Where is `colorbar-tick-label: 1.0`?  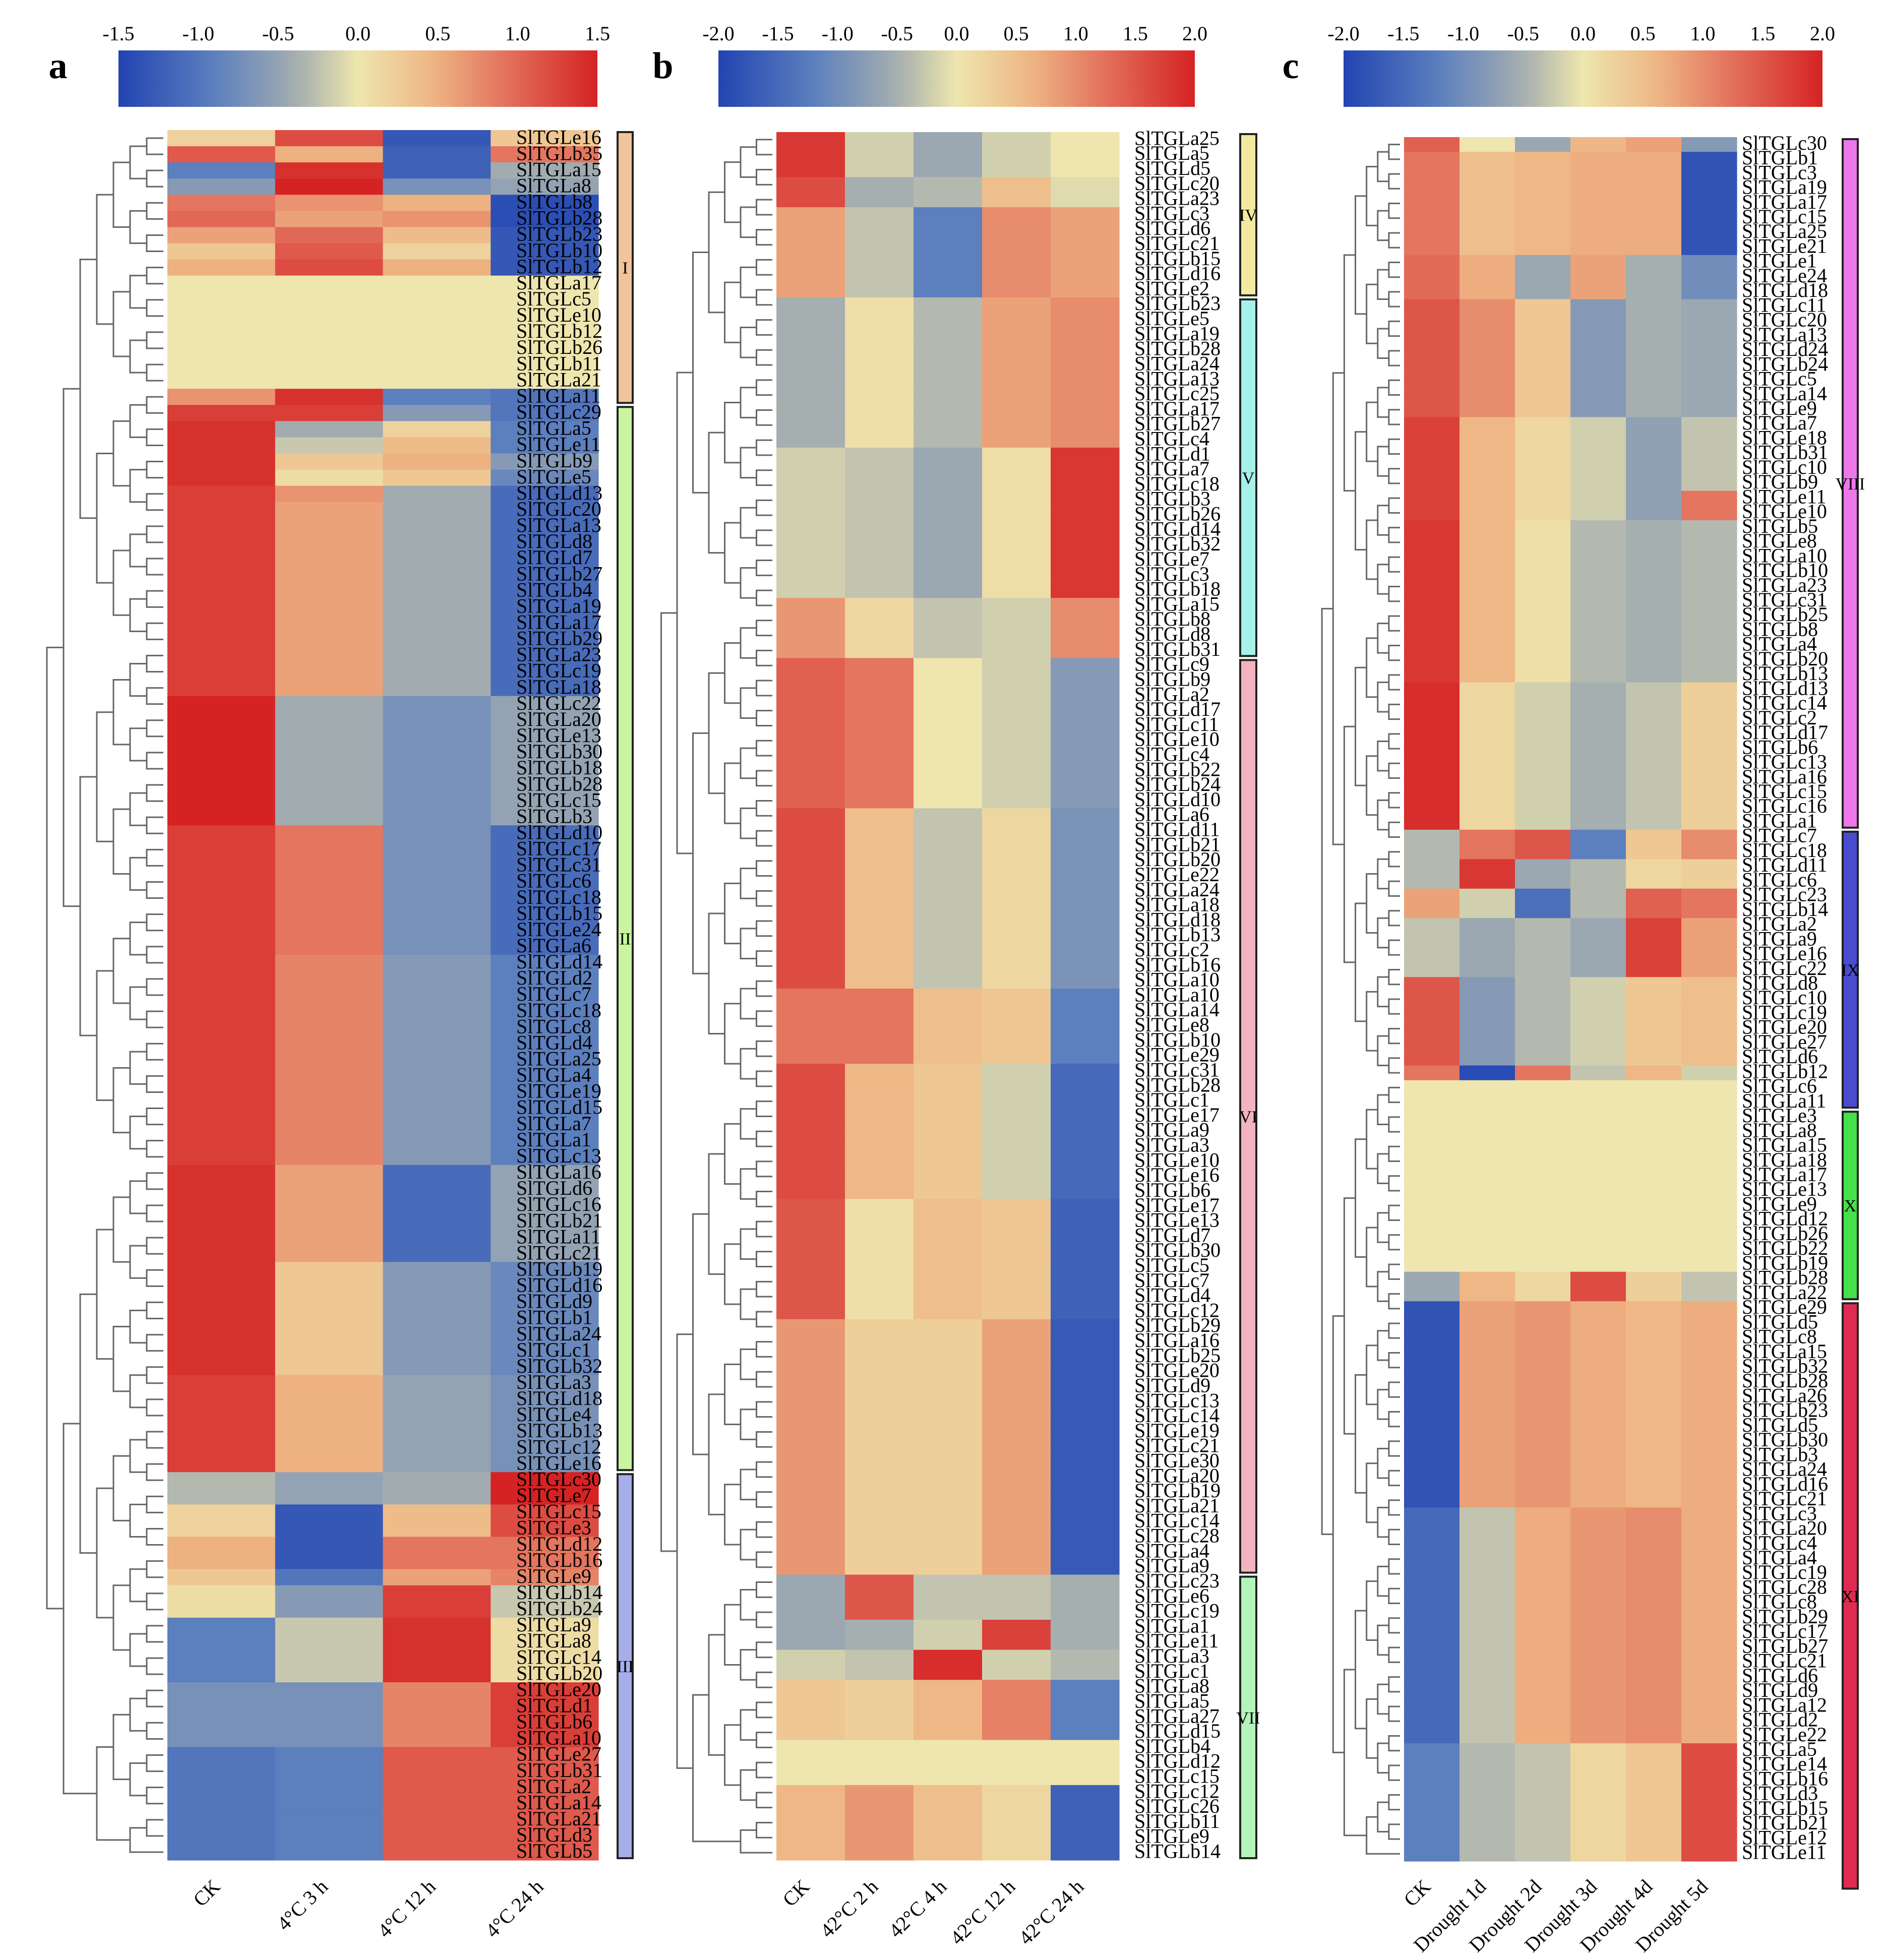 colorbar-tick-label: 1.0 is located at coordinates (1703, 33).